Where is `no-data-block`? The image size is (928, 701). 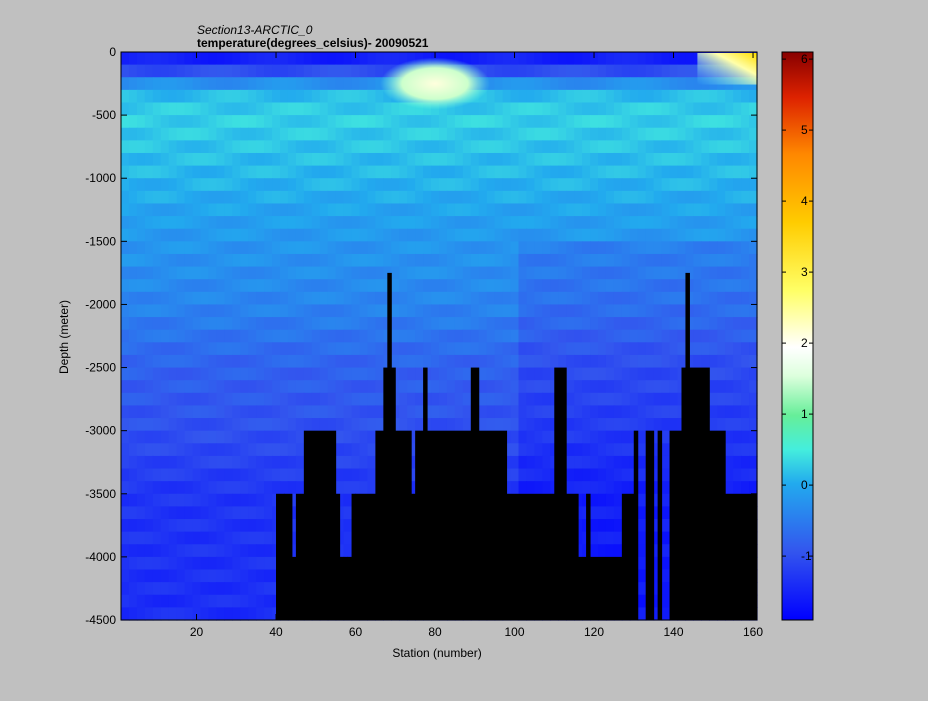 no-data-block is located at coordinates (717, 525).